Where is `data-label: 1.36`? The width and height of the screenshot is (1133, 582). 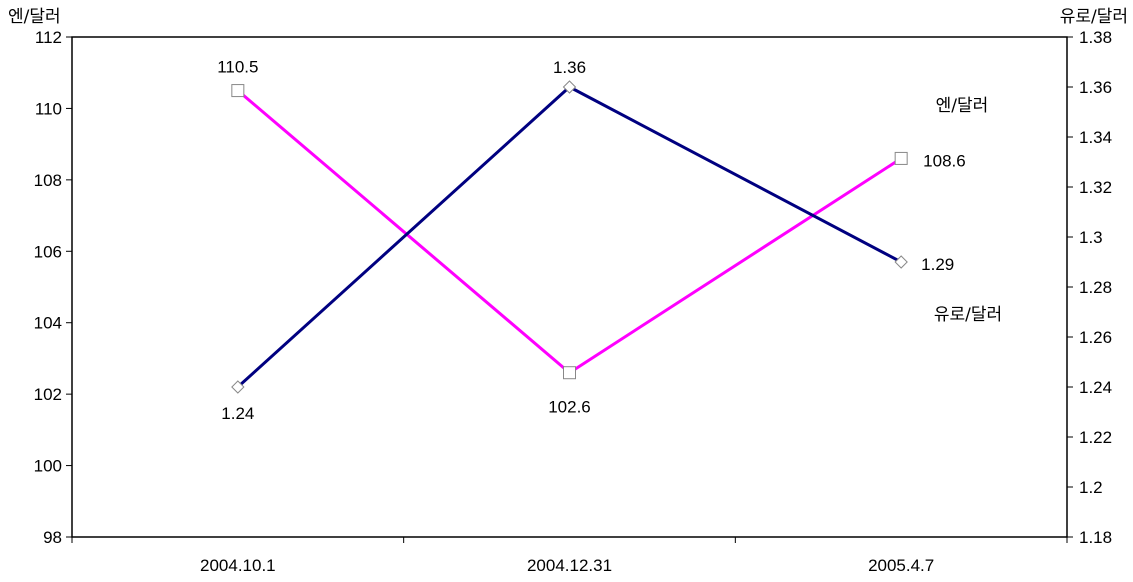 data-label: 1.36 is located at coordinates (569, 67).